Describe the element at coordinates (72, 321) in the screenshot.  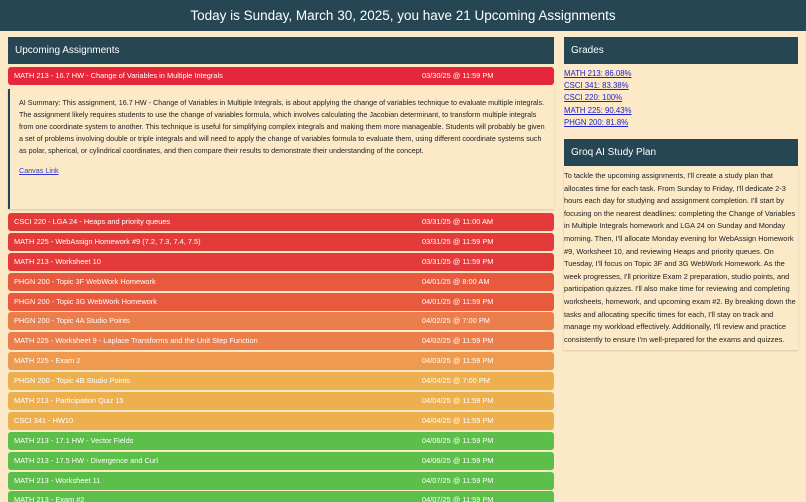
I see `assignment-name: PHGN 200 - Topic 4A Studio Points` at that location.